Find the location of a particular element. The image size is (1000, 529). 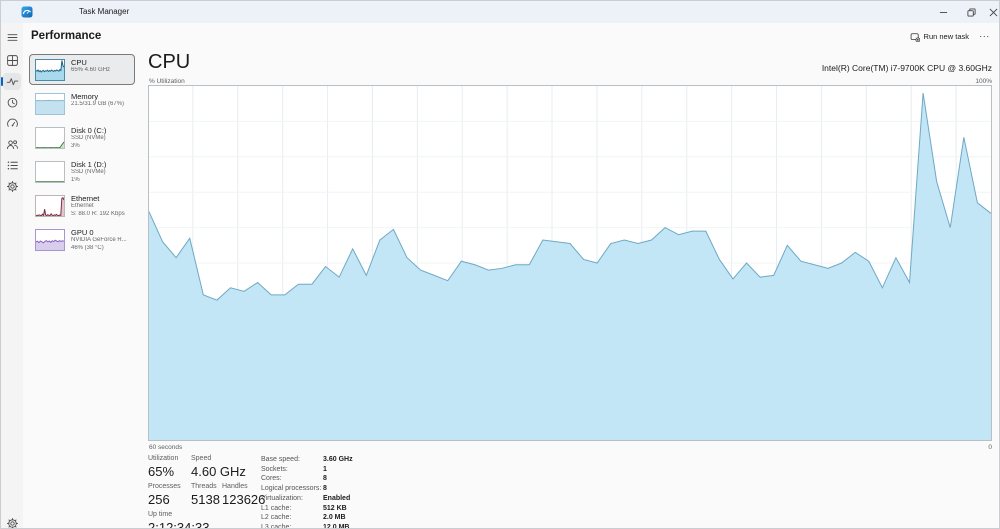

nav-rail is located at coordinates (12, 275).